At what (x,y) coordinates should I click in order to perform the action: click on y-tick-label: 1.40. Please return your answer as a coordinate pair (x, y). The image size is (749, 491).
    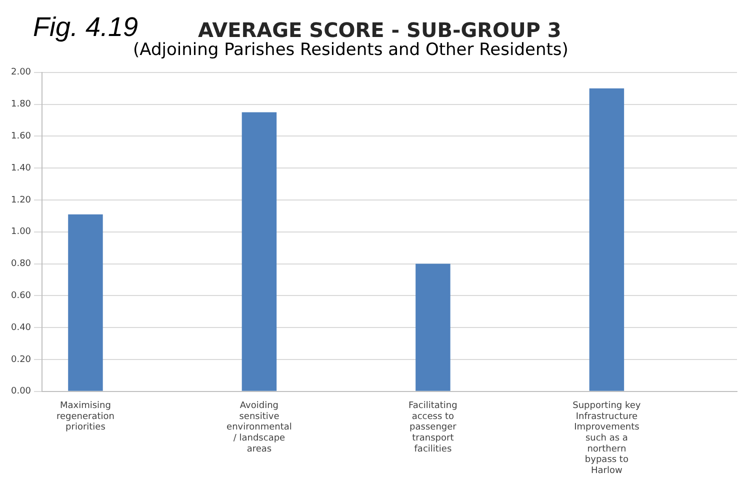
    Looking at the image, I should click on (21, 168).